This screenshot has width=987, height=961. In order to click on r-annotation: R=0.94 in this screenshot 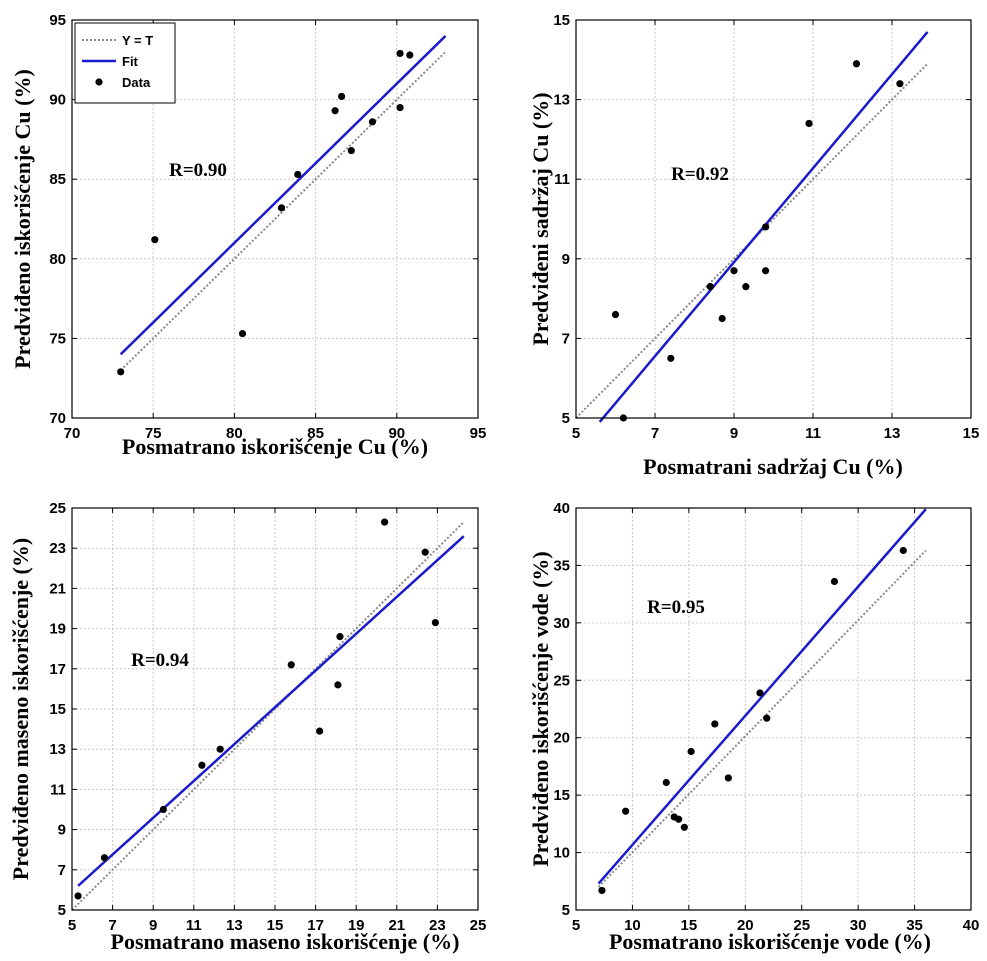, I will do `click(160, 660)`.